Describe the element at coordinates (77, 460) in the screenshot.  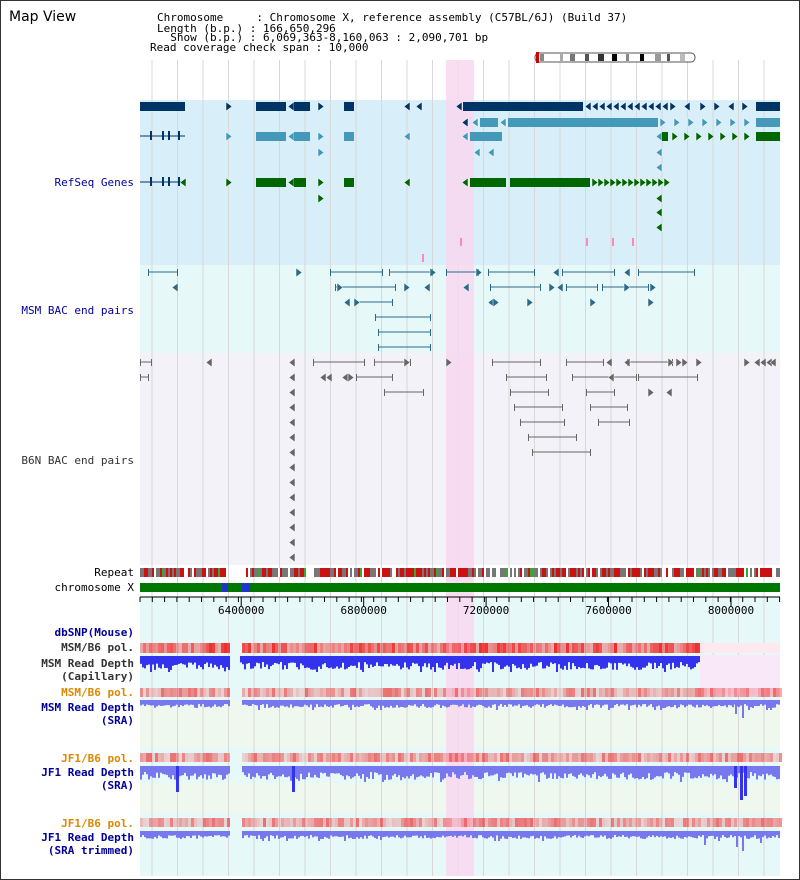
I see `b6n-bac-label: B6N BAC end pairs` at that location.